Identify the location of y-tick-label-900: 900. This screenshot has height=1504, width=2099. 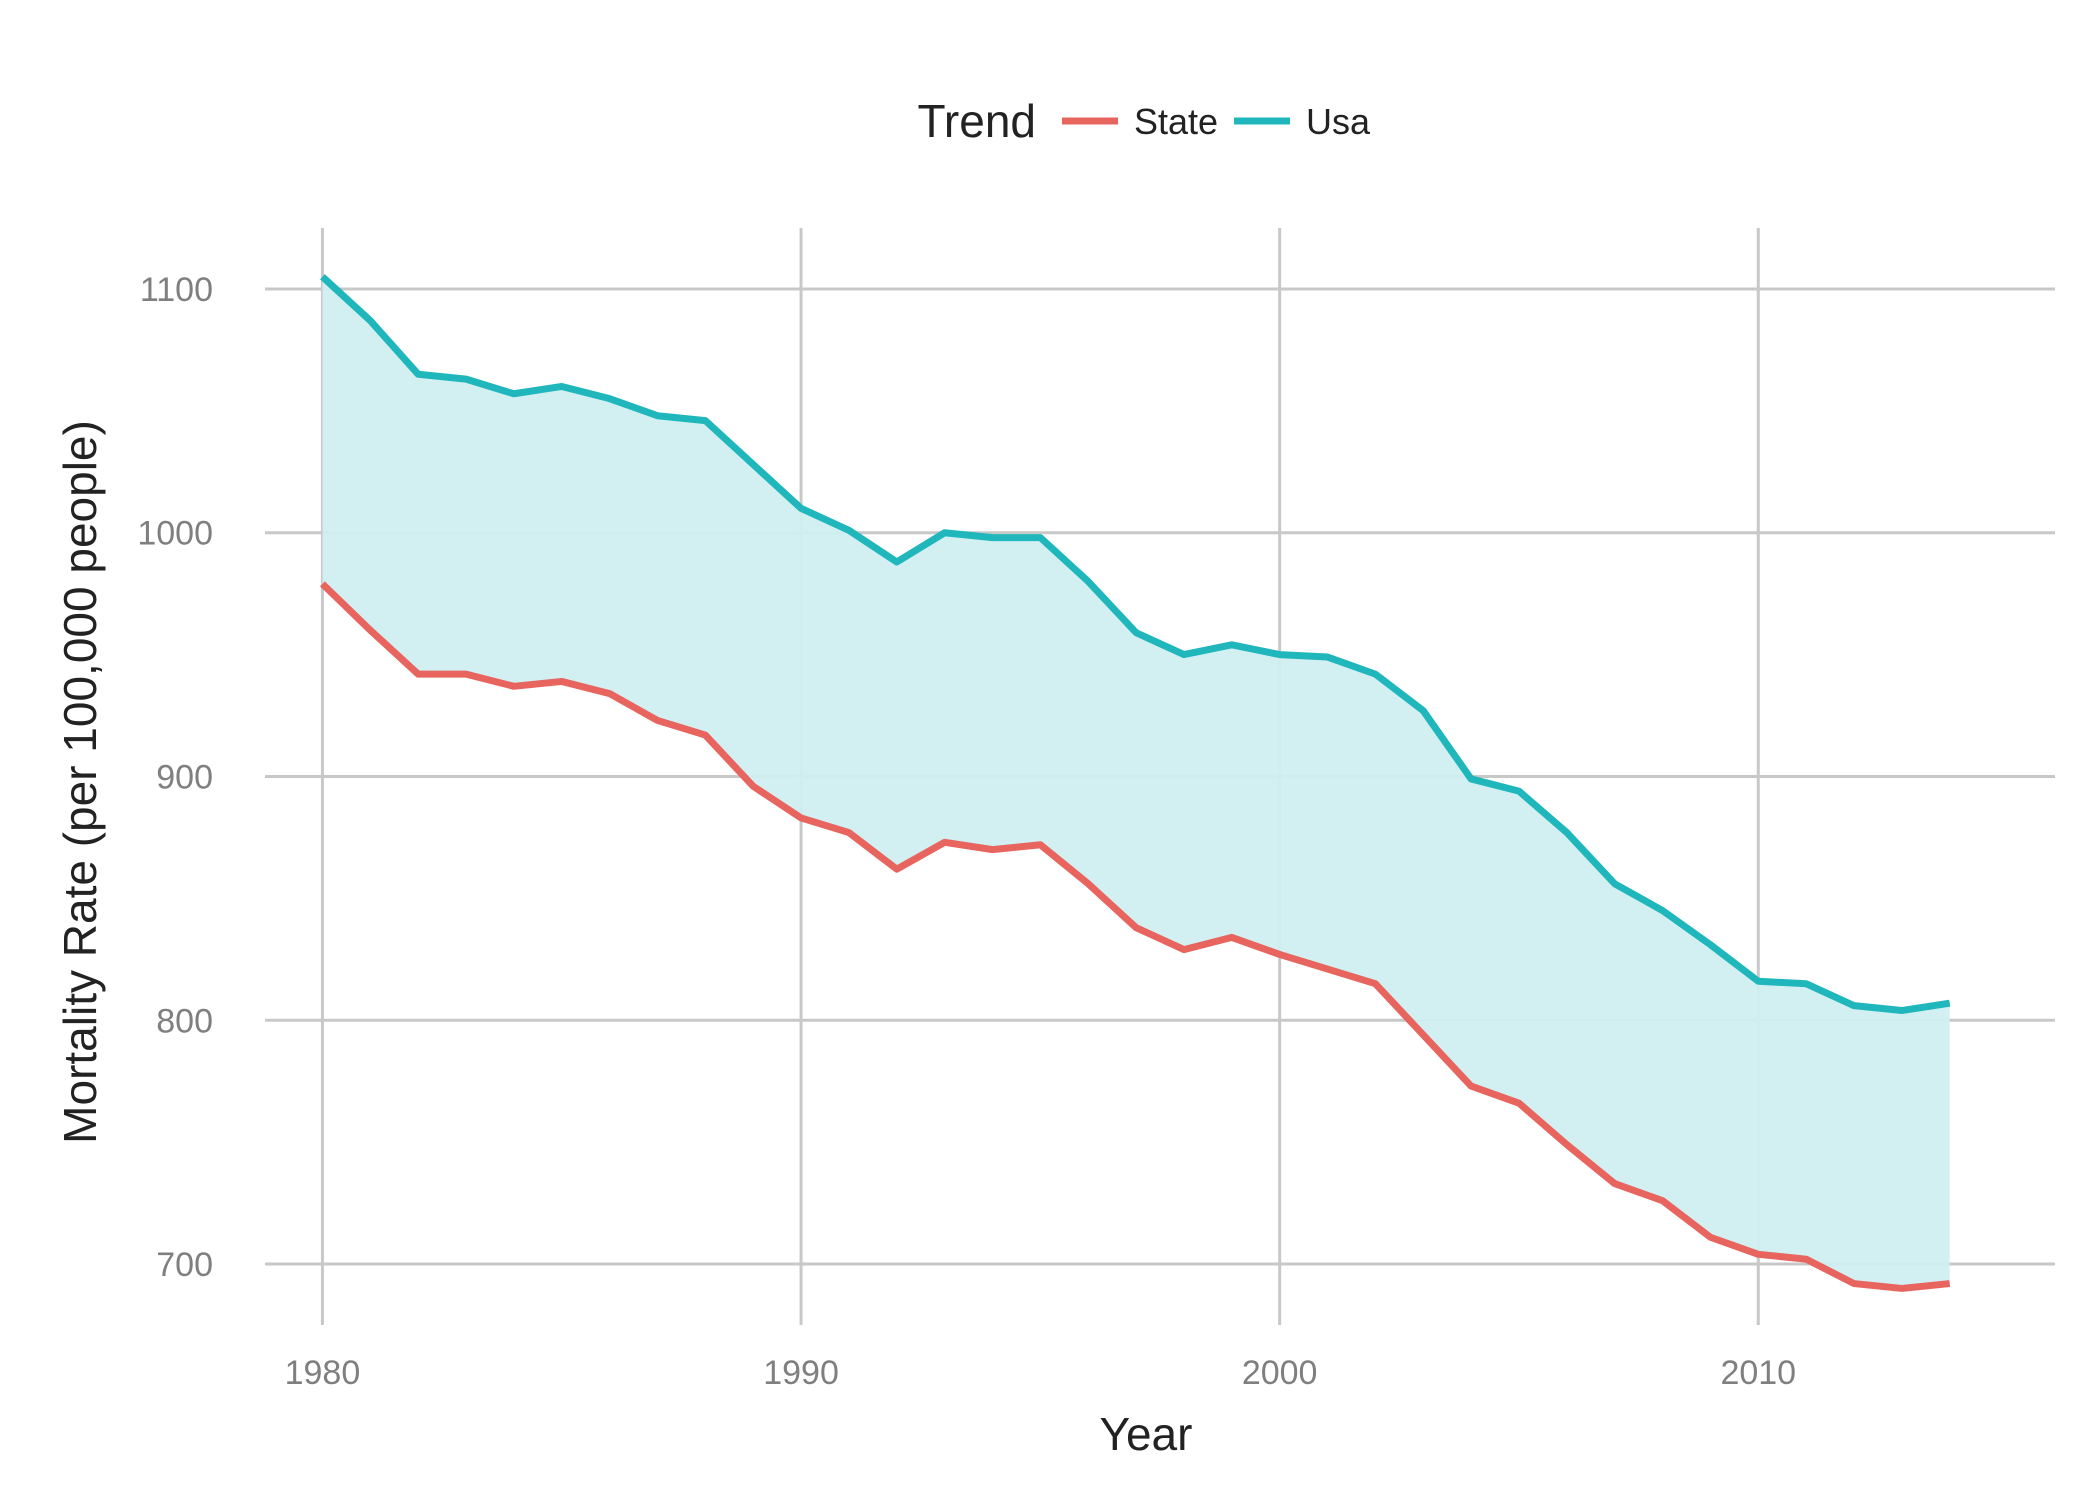
(184, 778).